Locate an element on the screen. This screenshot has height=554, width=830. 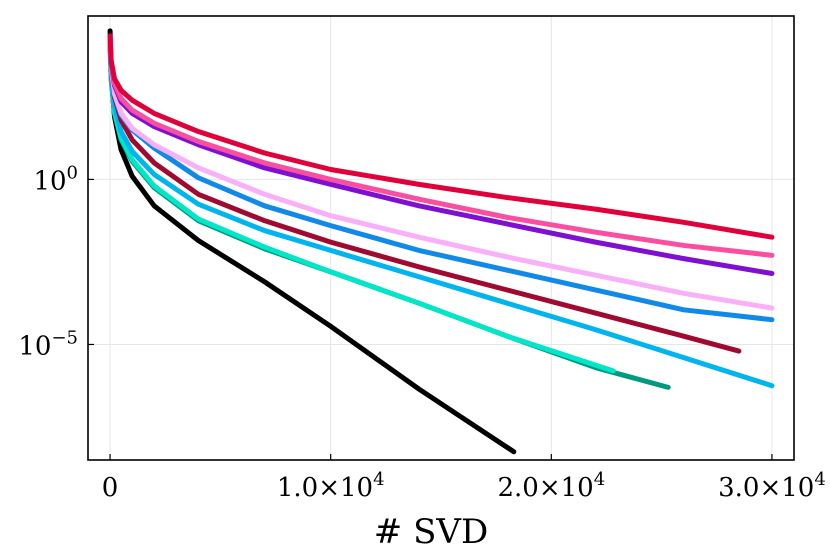
x-tick-label-2: 2.0×104 is located at coordinates (551, 486).